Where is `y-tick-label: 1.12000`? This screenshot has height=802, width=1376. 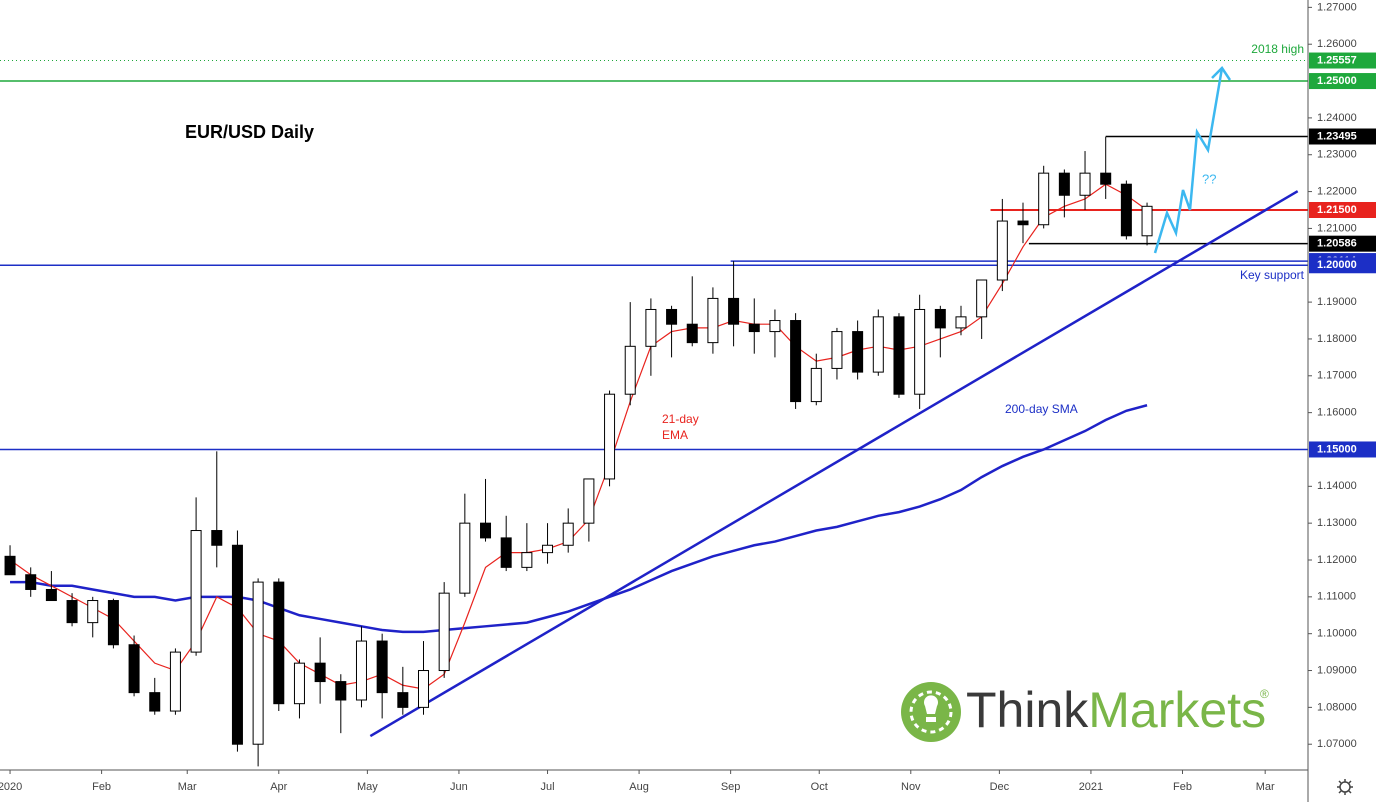 y-tick-label: 1.12000 is located at coordinates (1337, 560).